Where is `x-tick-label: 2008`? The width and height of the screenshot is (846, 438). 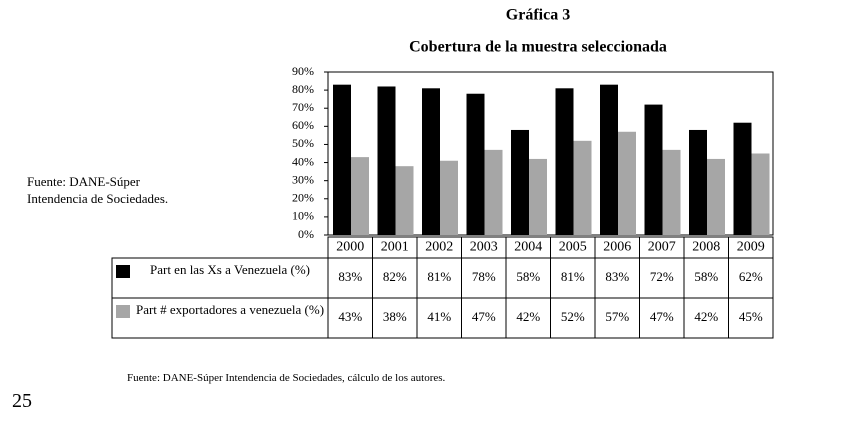
x-tick-label: 2008 is located at coordinates (706, 247).